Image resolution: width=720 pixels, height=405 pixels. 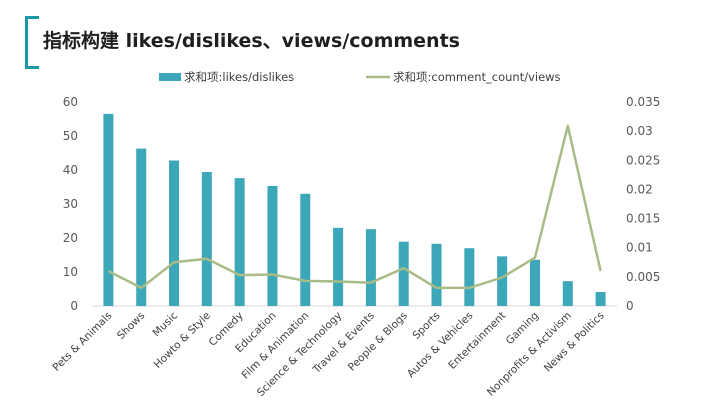 I want to click on y-right-tick-label: 0.01, so click(x=639, y=248).